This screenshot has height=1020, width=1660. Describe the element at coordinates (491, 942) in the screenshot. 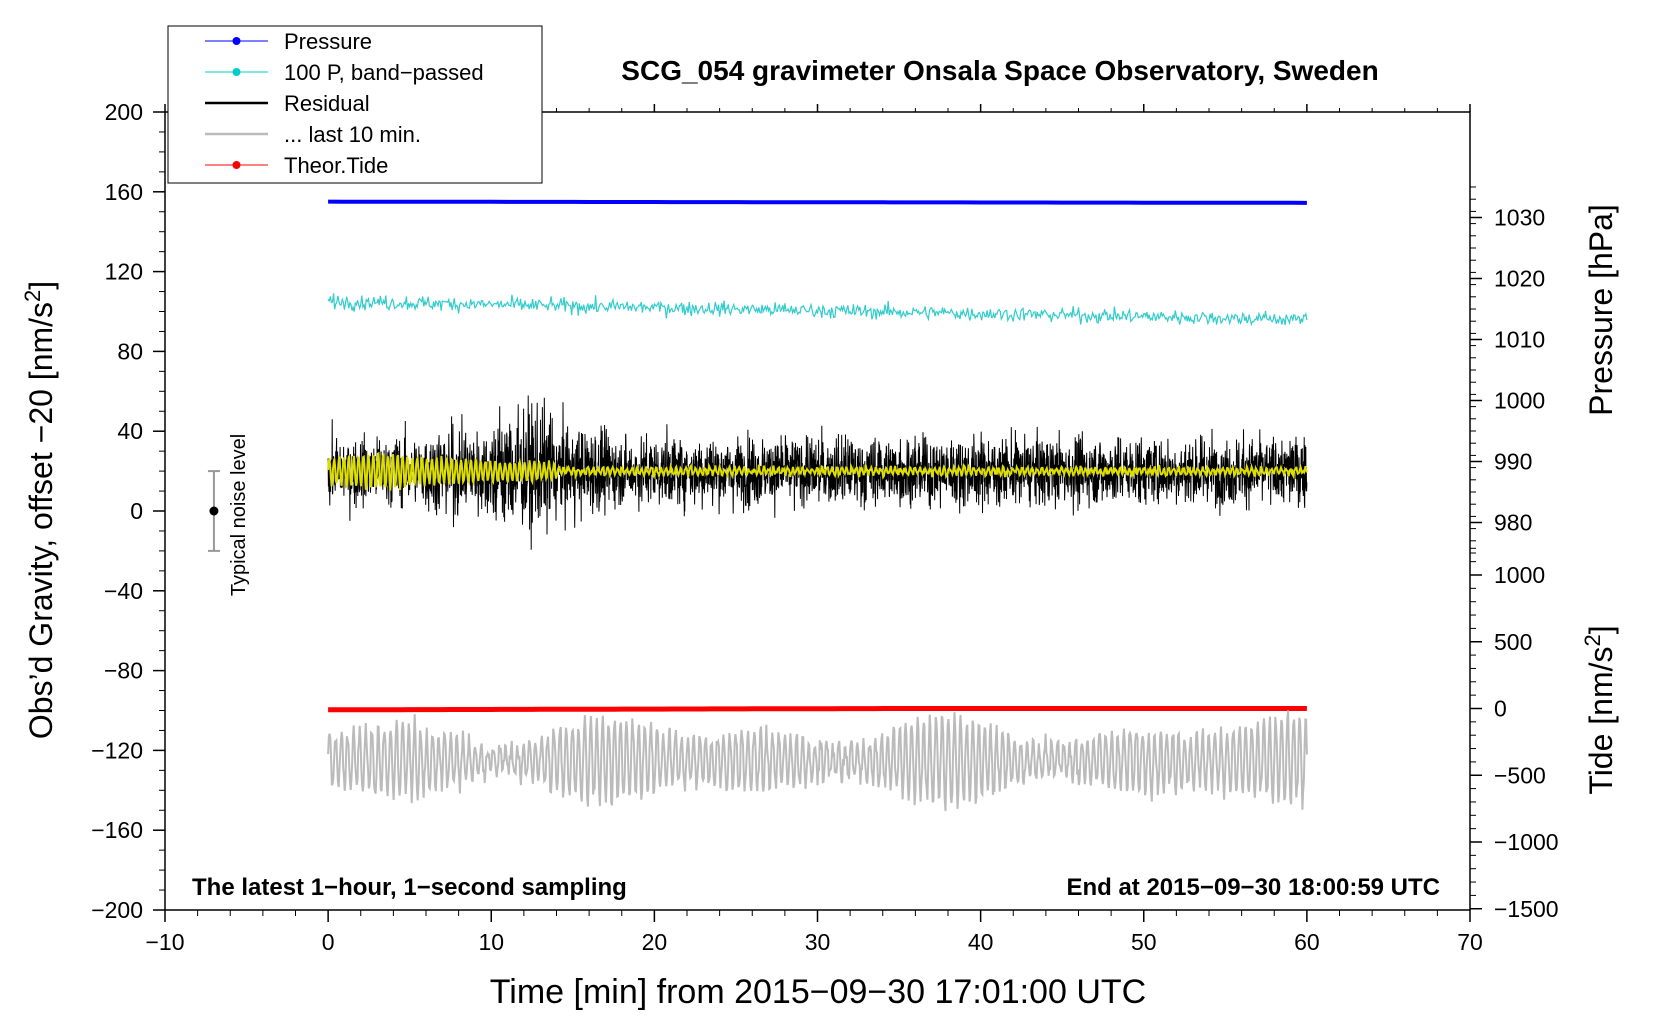

I see `x-tick-label: 10` at that location.